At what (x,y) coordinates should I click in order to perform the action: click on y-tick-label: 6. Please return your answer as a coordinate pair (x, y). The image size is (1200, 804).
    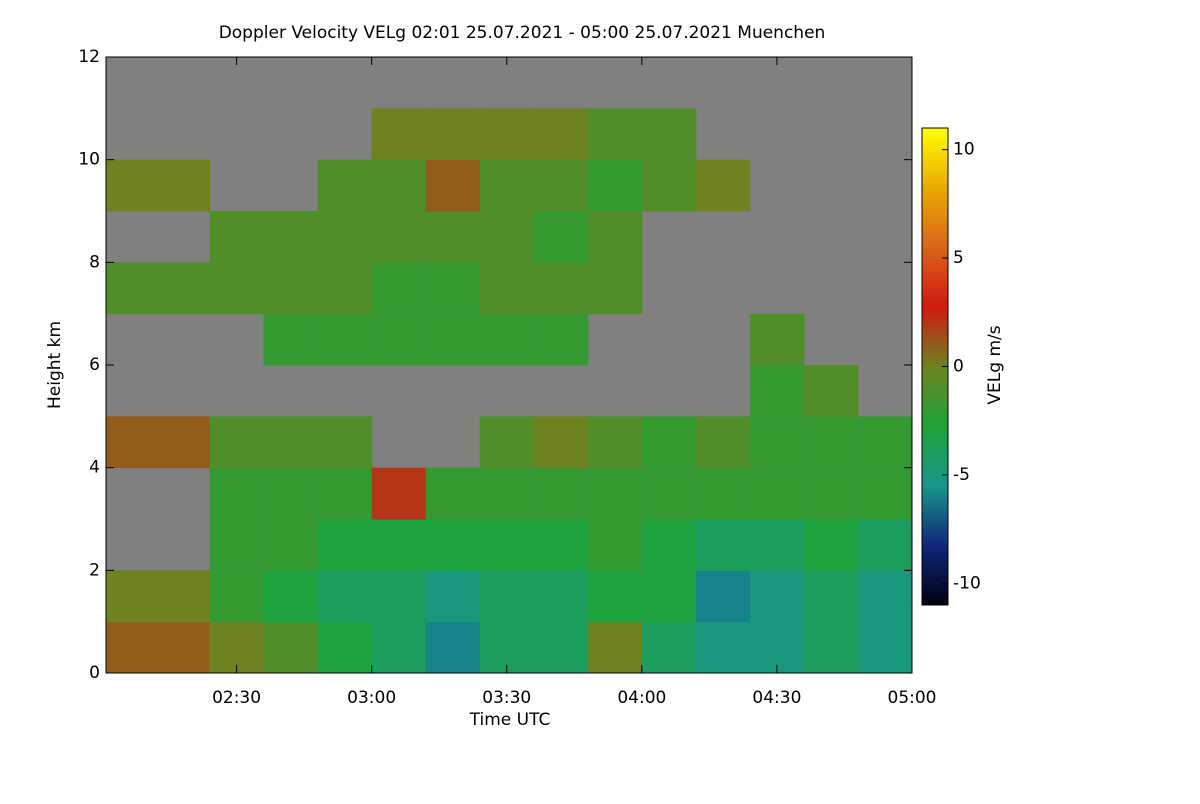
    Looking at the image, I should click on (94, 365).